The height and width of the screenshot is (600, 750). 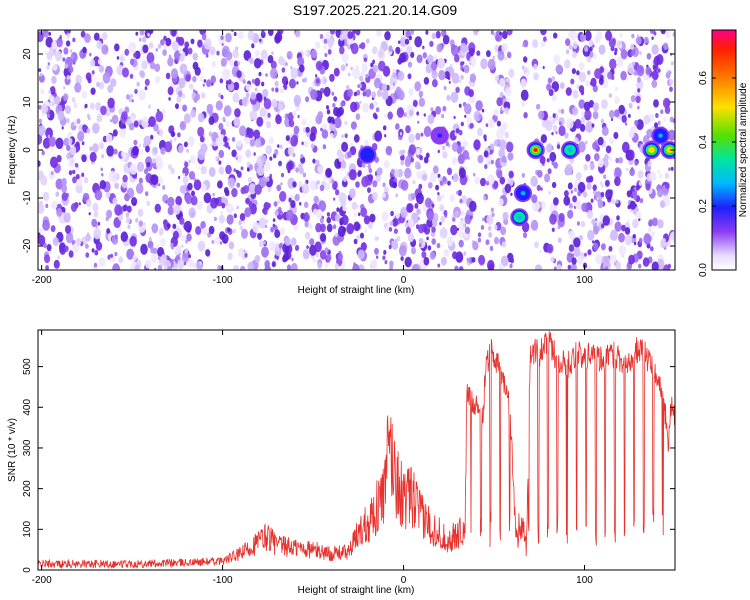 I want to click on spectrogram-hotspot, so click(x=651, y=150).